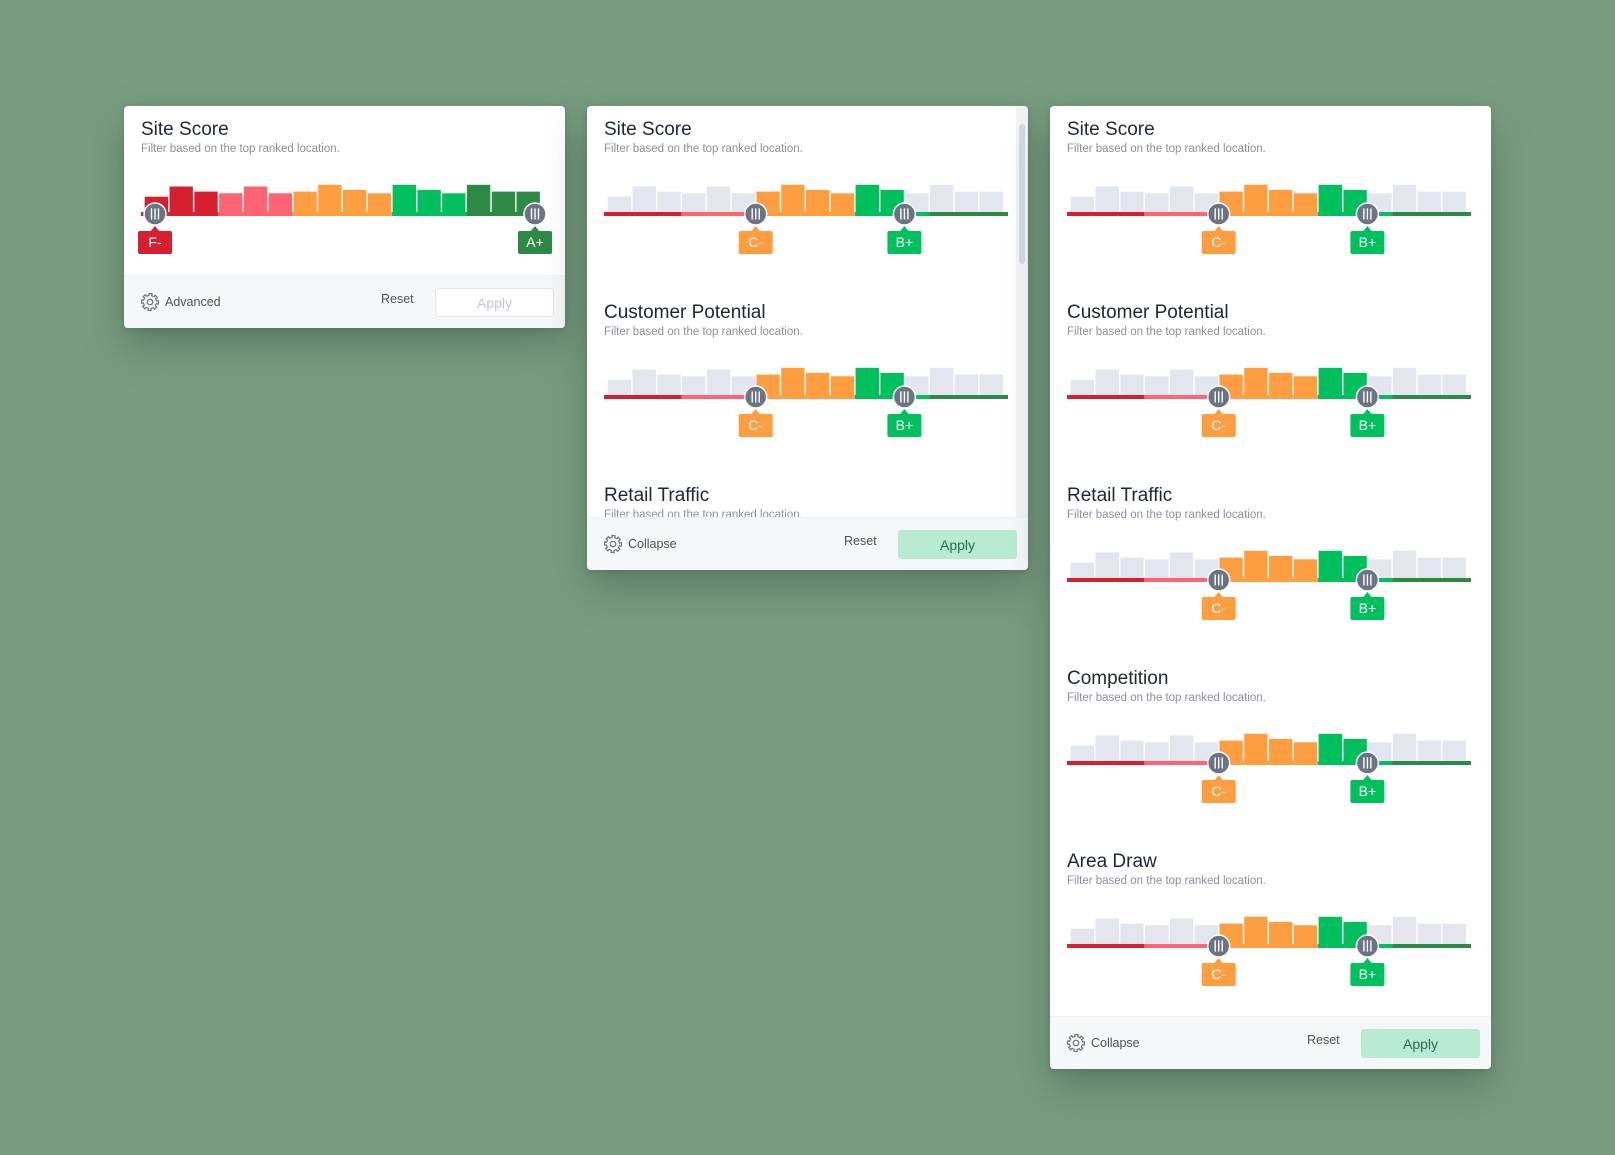  I want to click on scrollbar, so click(1022, 312).